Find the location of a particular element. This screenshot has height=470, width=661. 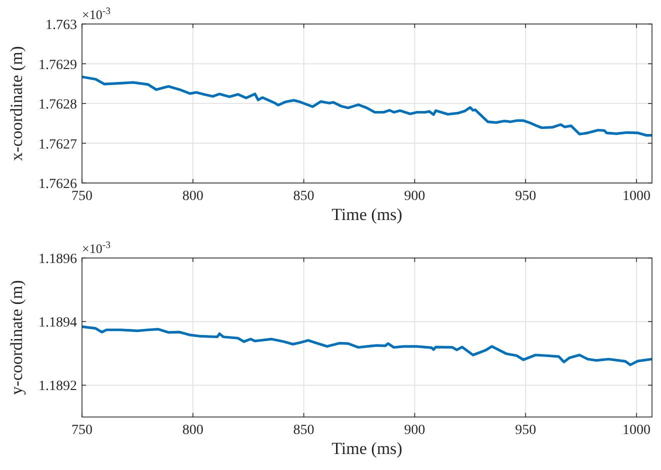

y-tick-label: 1.1892 is located at coordinates (57, 386).